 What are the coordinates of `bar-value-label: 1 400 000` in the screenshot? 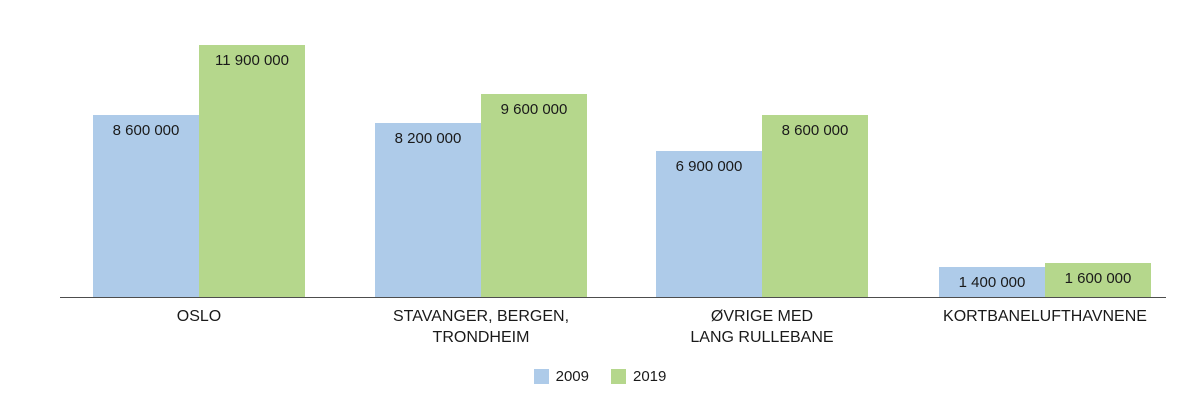 It's located at (992, 282).